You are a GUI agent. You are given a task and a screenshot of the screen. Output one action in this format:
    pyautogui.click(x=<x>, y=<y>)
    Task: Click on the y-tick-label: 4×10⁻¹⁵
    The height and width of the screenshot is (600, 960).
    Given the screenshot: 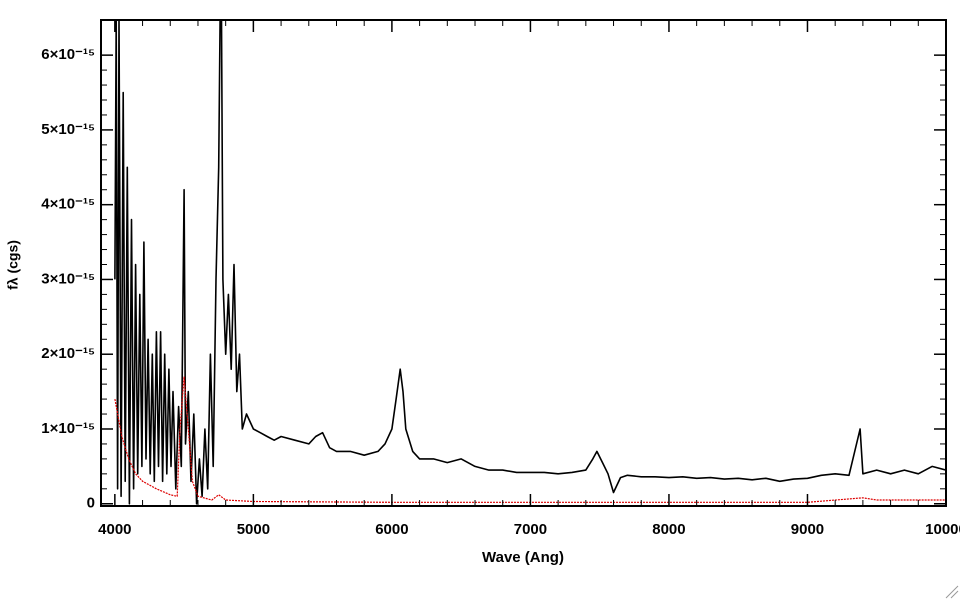 What is the action you would take?
    pyautogui.click(x=68, y=204)
    